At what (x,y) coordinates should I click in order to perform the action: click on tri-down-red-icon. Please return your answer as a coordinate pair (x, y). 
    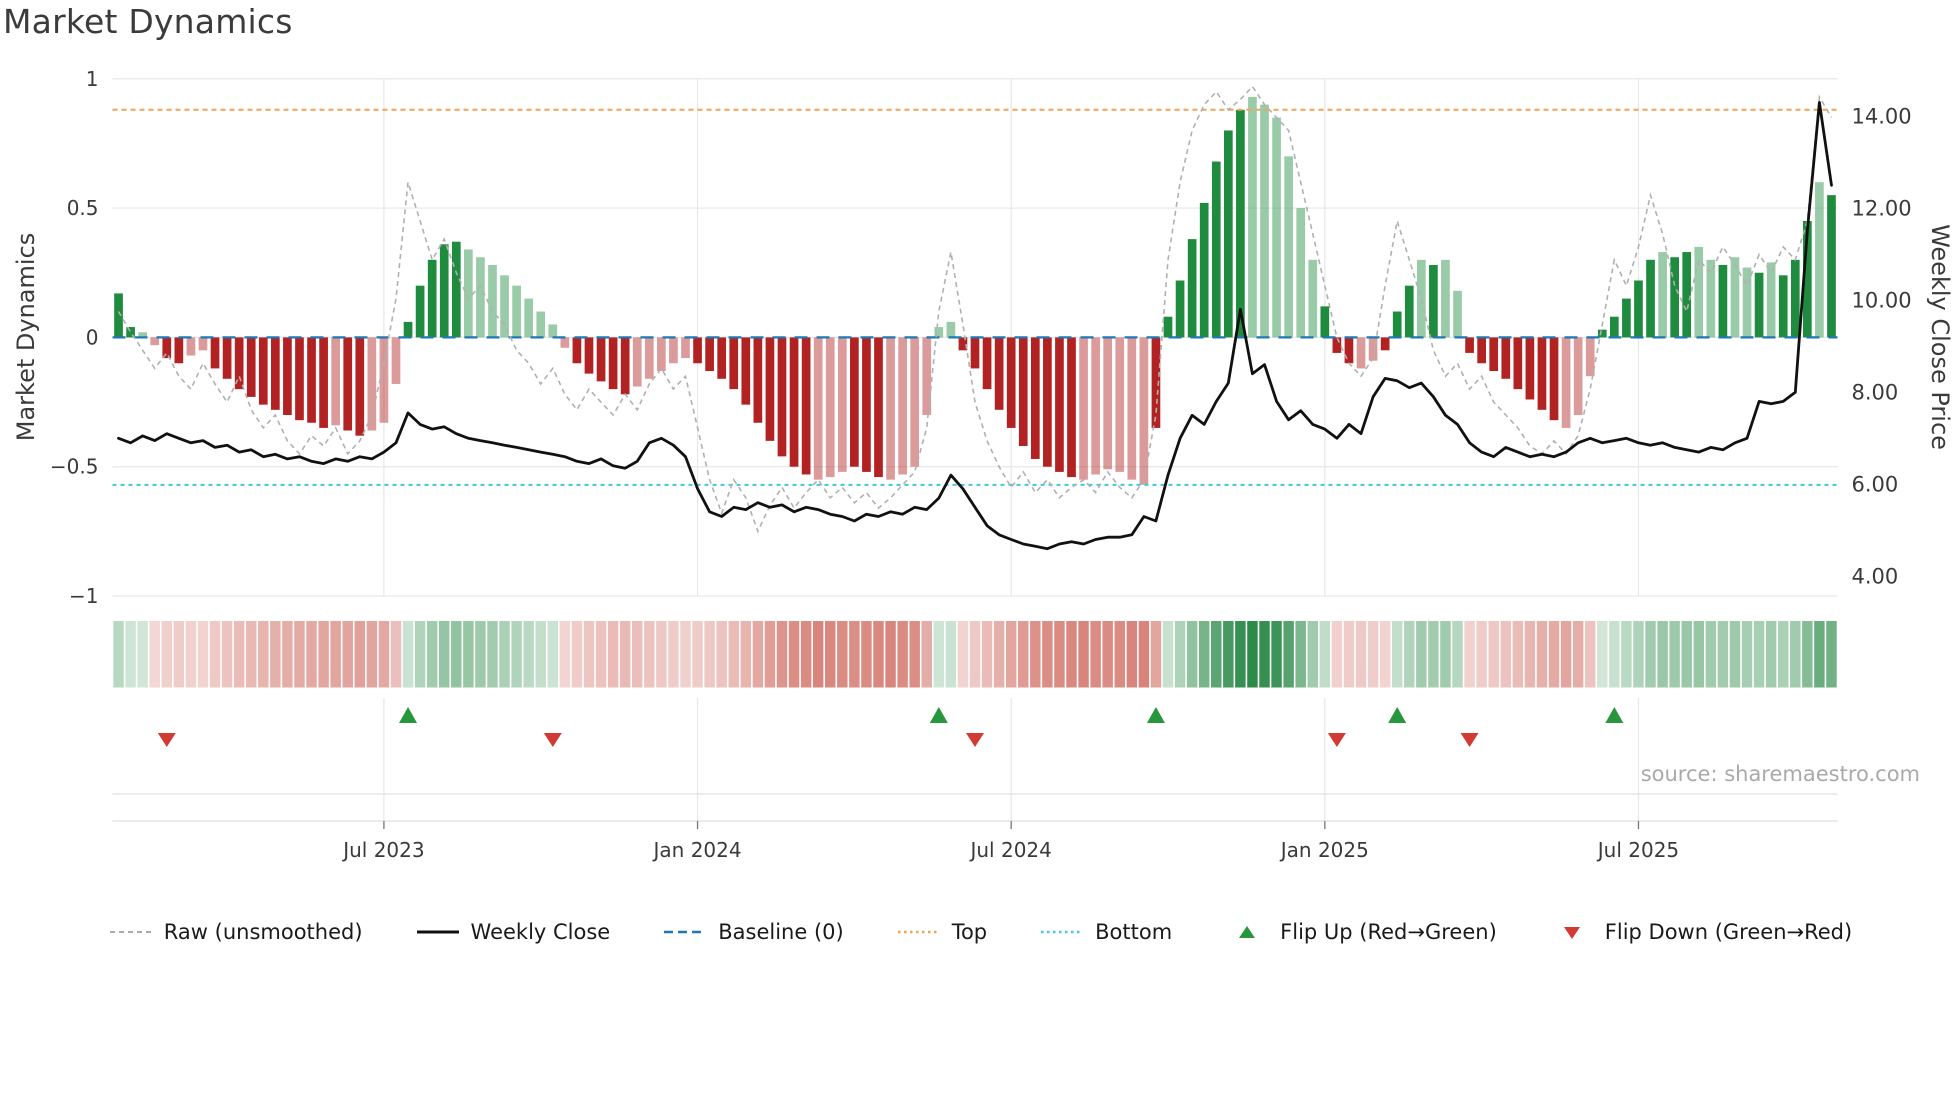
    Looking at the image, I should click on (1571, 933).